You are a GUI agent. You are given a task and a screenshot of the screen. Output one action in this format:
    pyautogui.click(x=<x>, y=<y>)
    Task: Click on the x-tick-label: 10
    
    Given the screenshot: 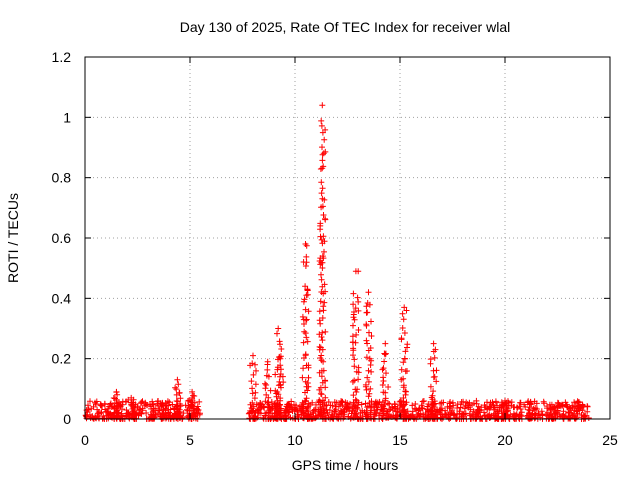 What is the action you would take?
    pyautogui.click(x=295, y=440)
    